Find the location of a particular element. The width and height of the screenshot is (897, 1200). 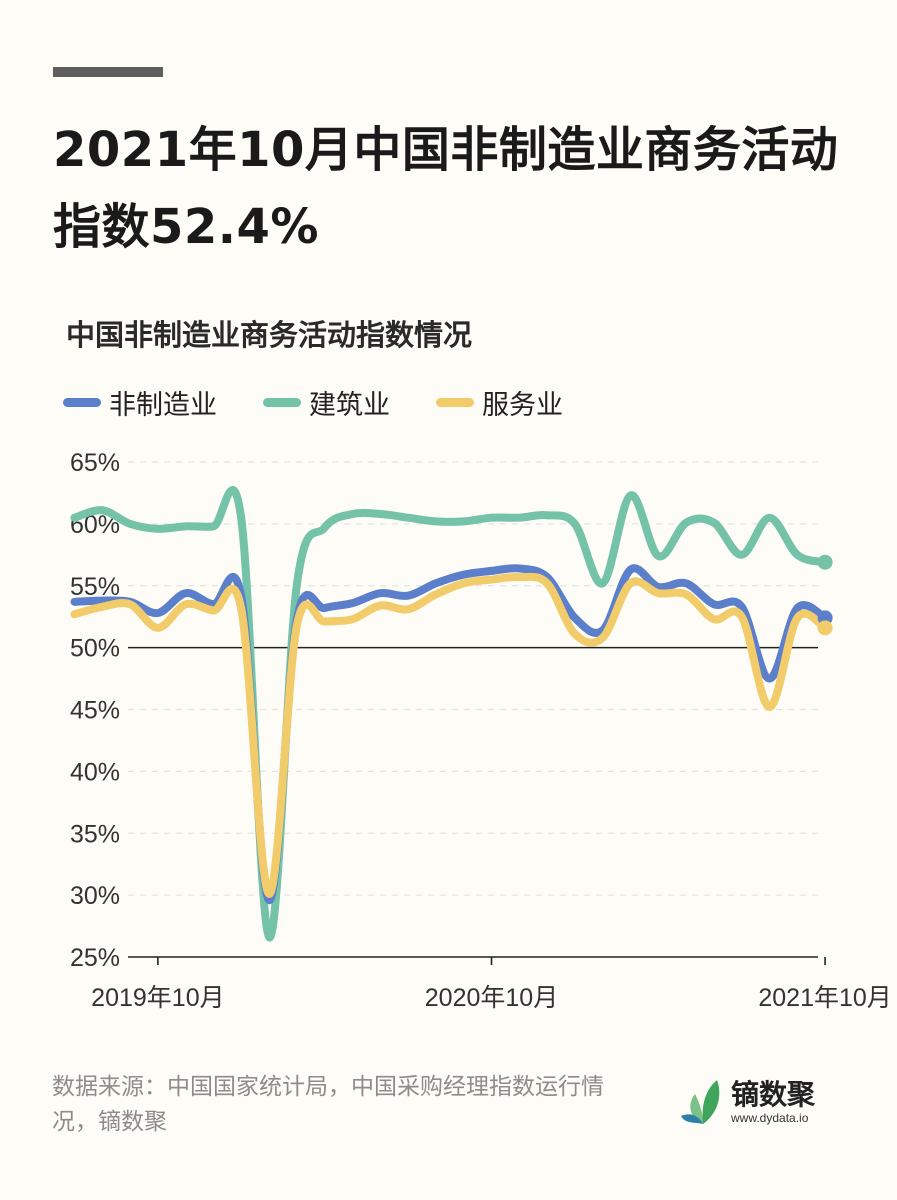

brand-logo: 镝数聚 www.dydata.io is located at coordinates (748, 1102).